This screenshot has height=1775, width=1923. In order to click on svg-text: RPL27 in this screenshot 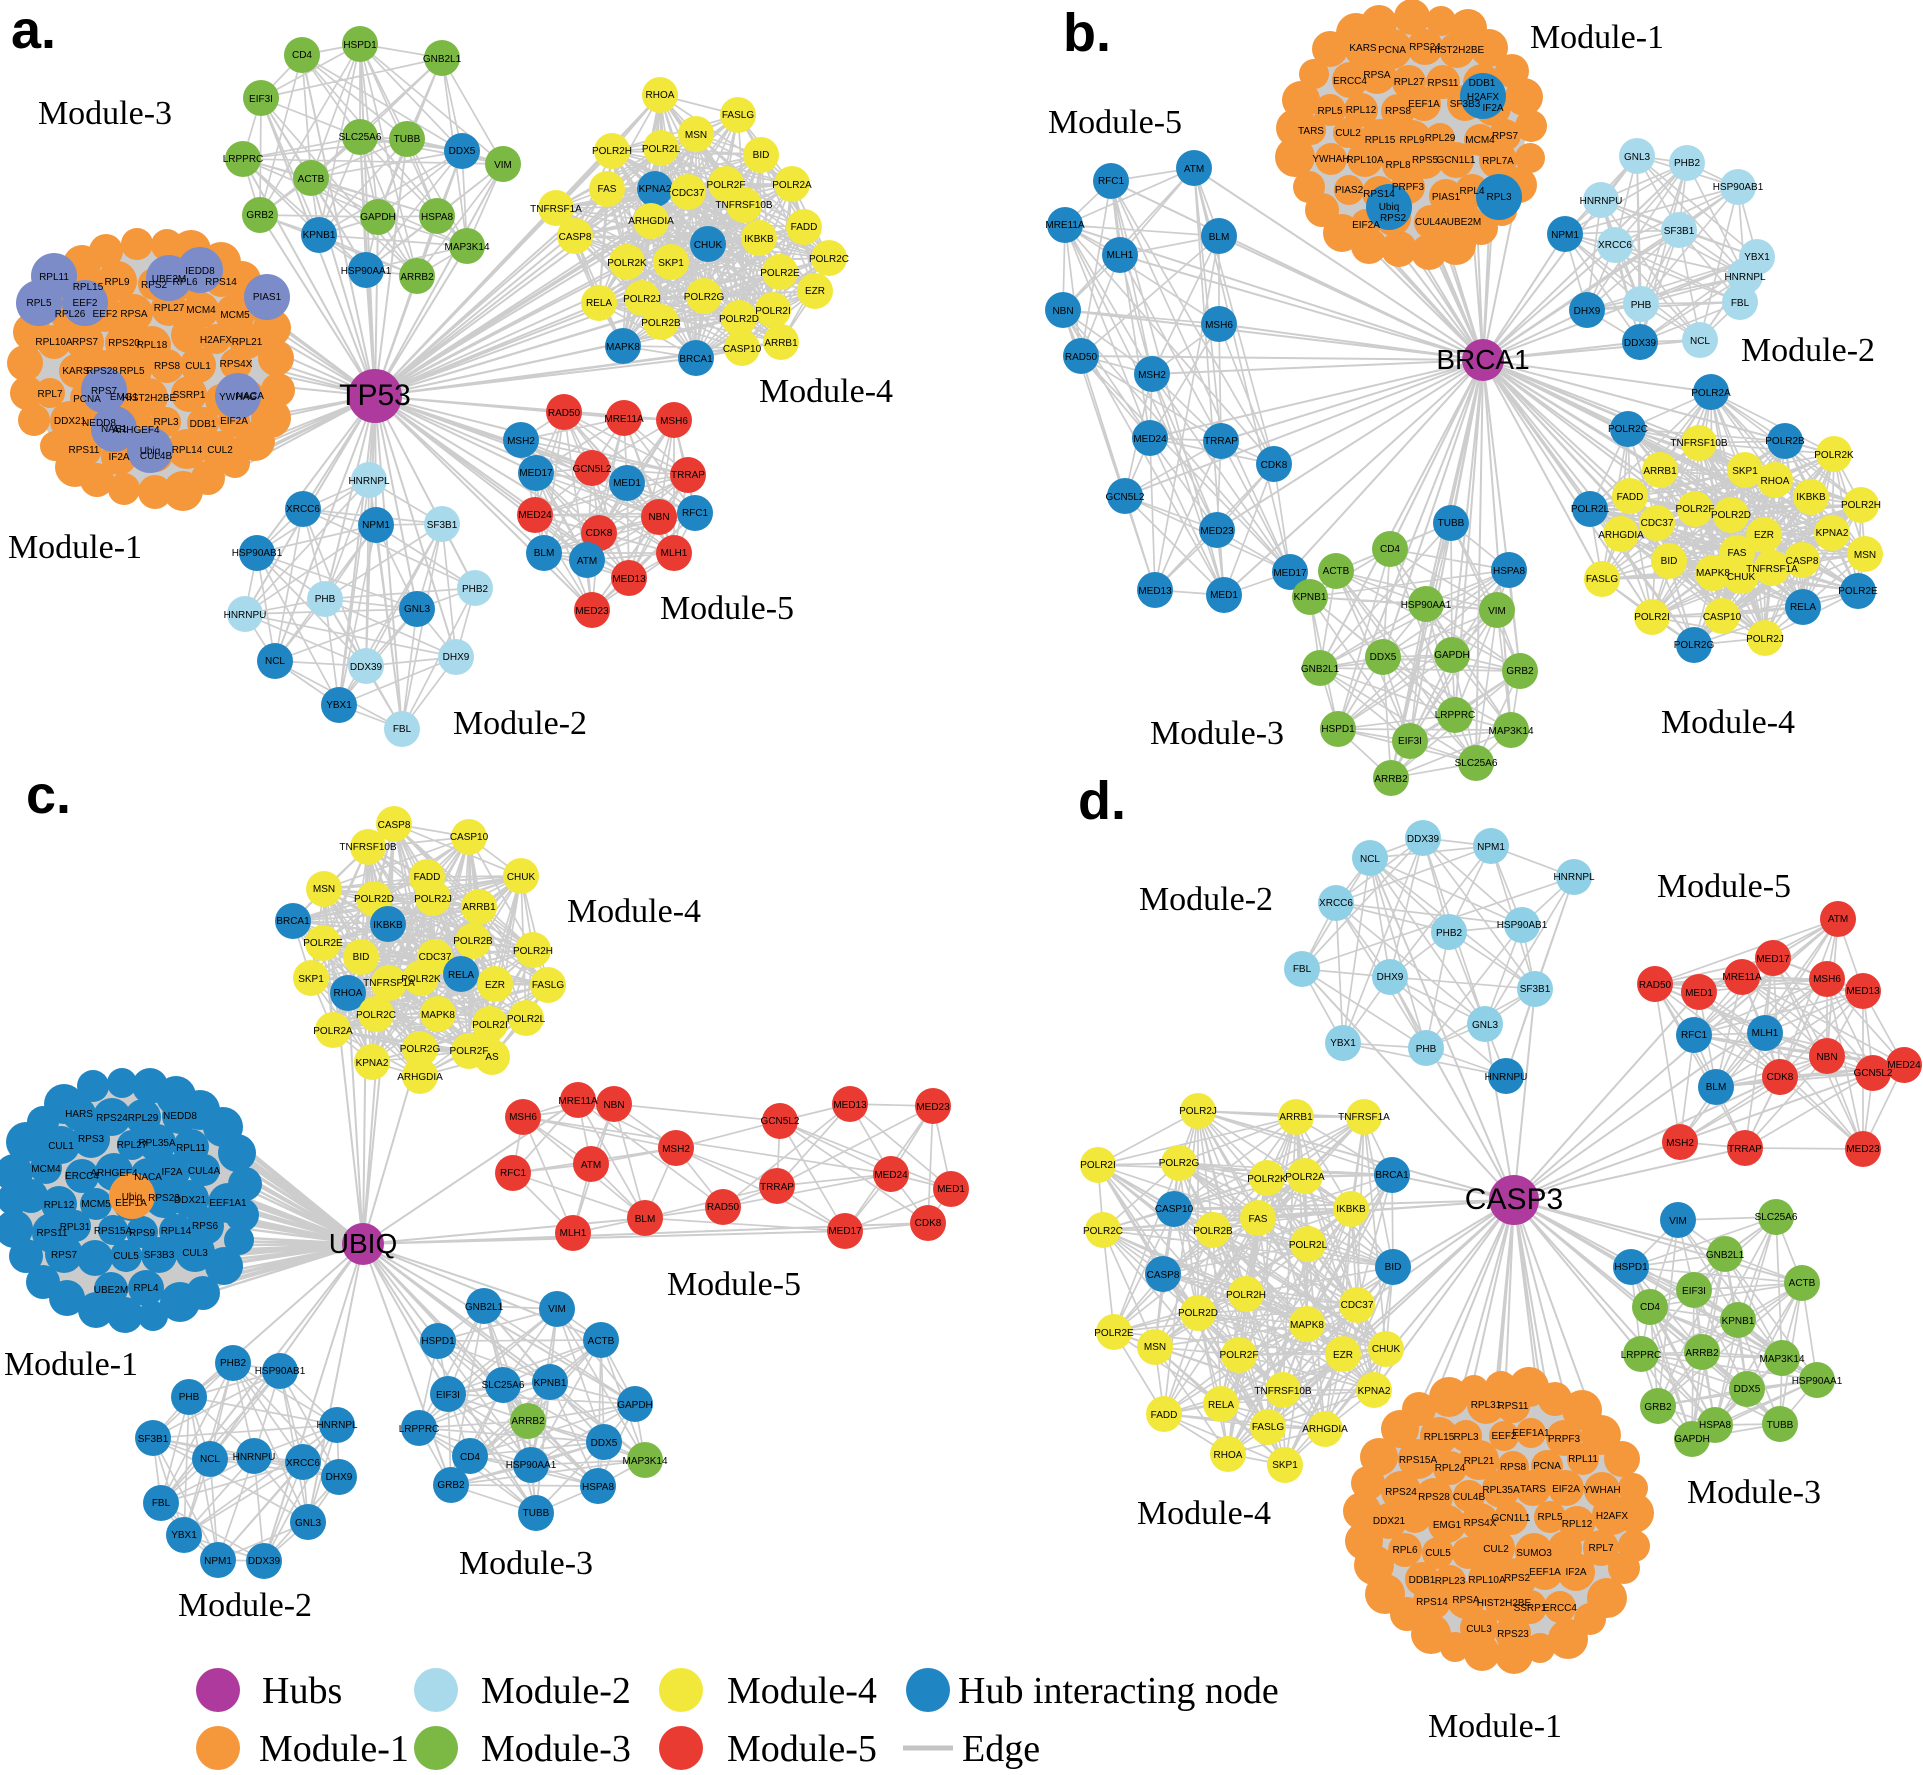, I will do `click(1409, 82)`.